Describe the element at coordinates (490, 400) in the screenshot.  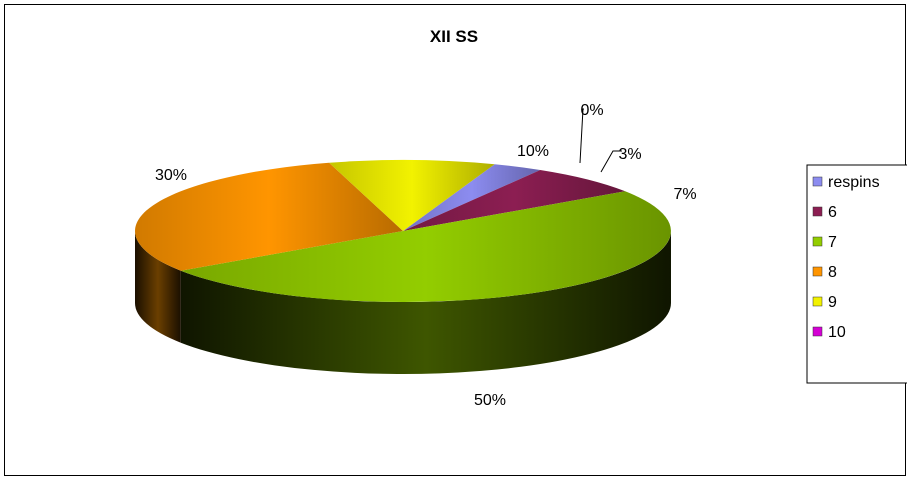
I see `data-label-7: 50%` at that location.